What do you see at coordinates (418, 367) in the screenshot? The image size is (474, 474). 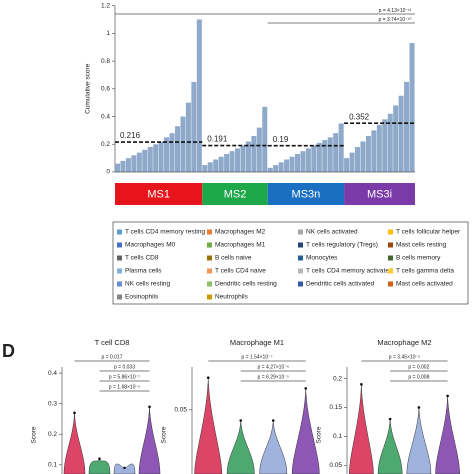 I see `comparison-label: p = 0.002` at bounding box center [418, 367].